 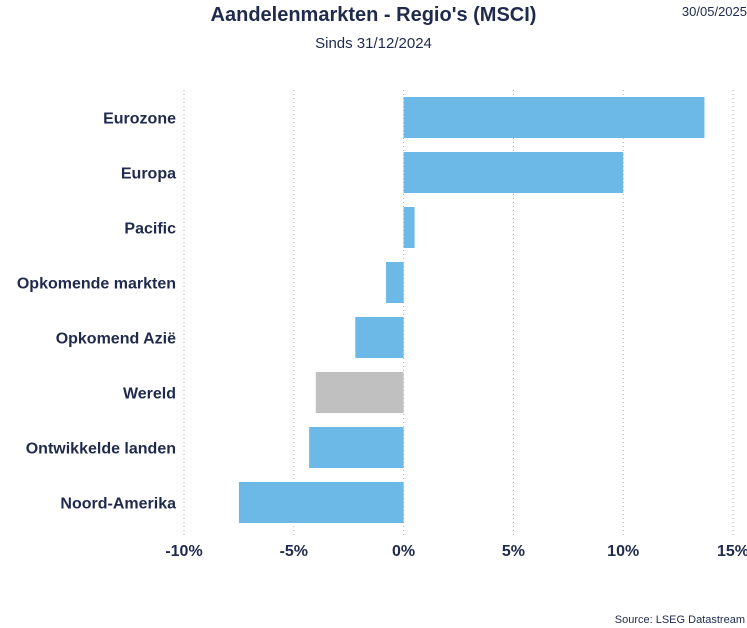 I want to click on x-tick-label: -10%, so click(x=183, y=551).